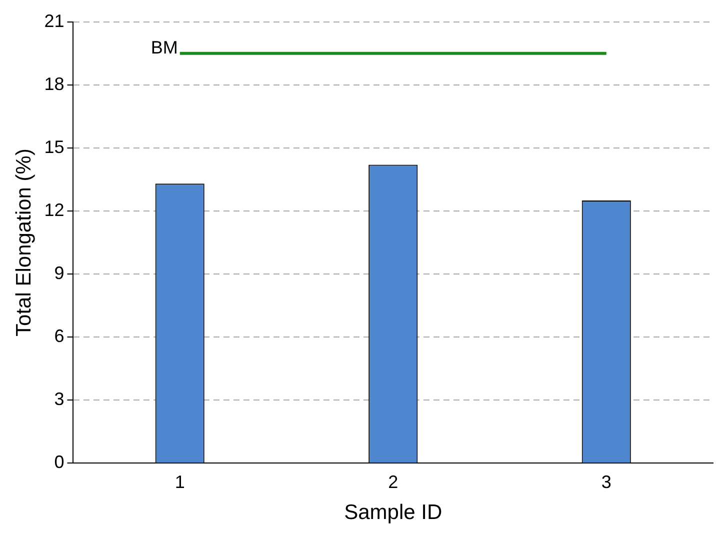  I want to click on ref-line-label: BM, so click(164, 47).